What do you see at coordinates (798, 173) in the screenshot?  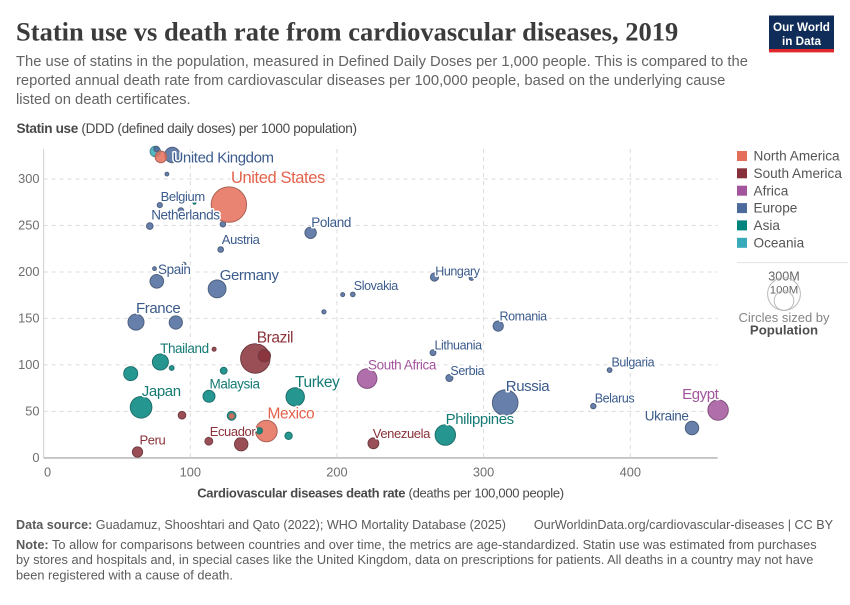 I see `svg-text: South America` at bounding box center [798, 173].